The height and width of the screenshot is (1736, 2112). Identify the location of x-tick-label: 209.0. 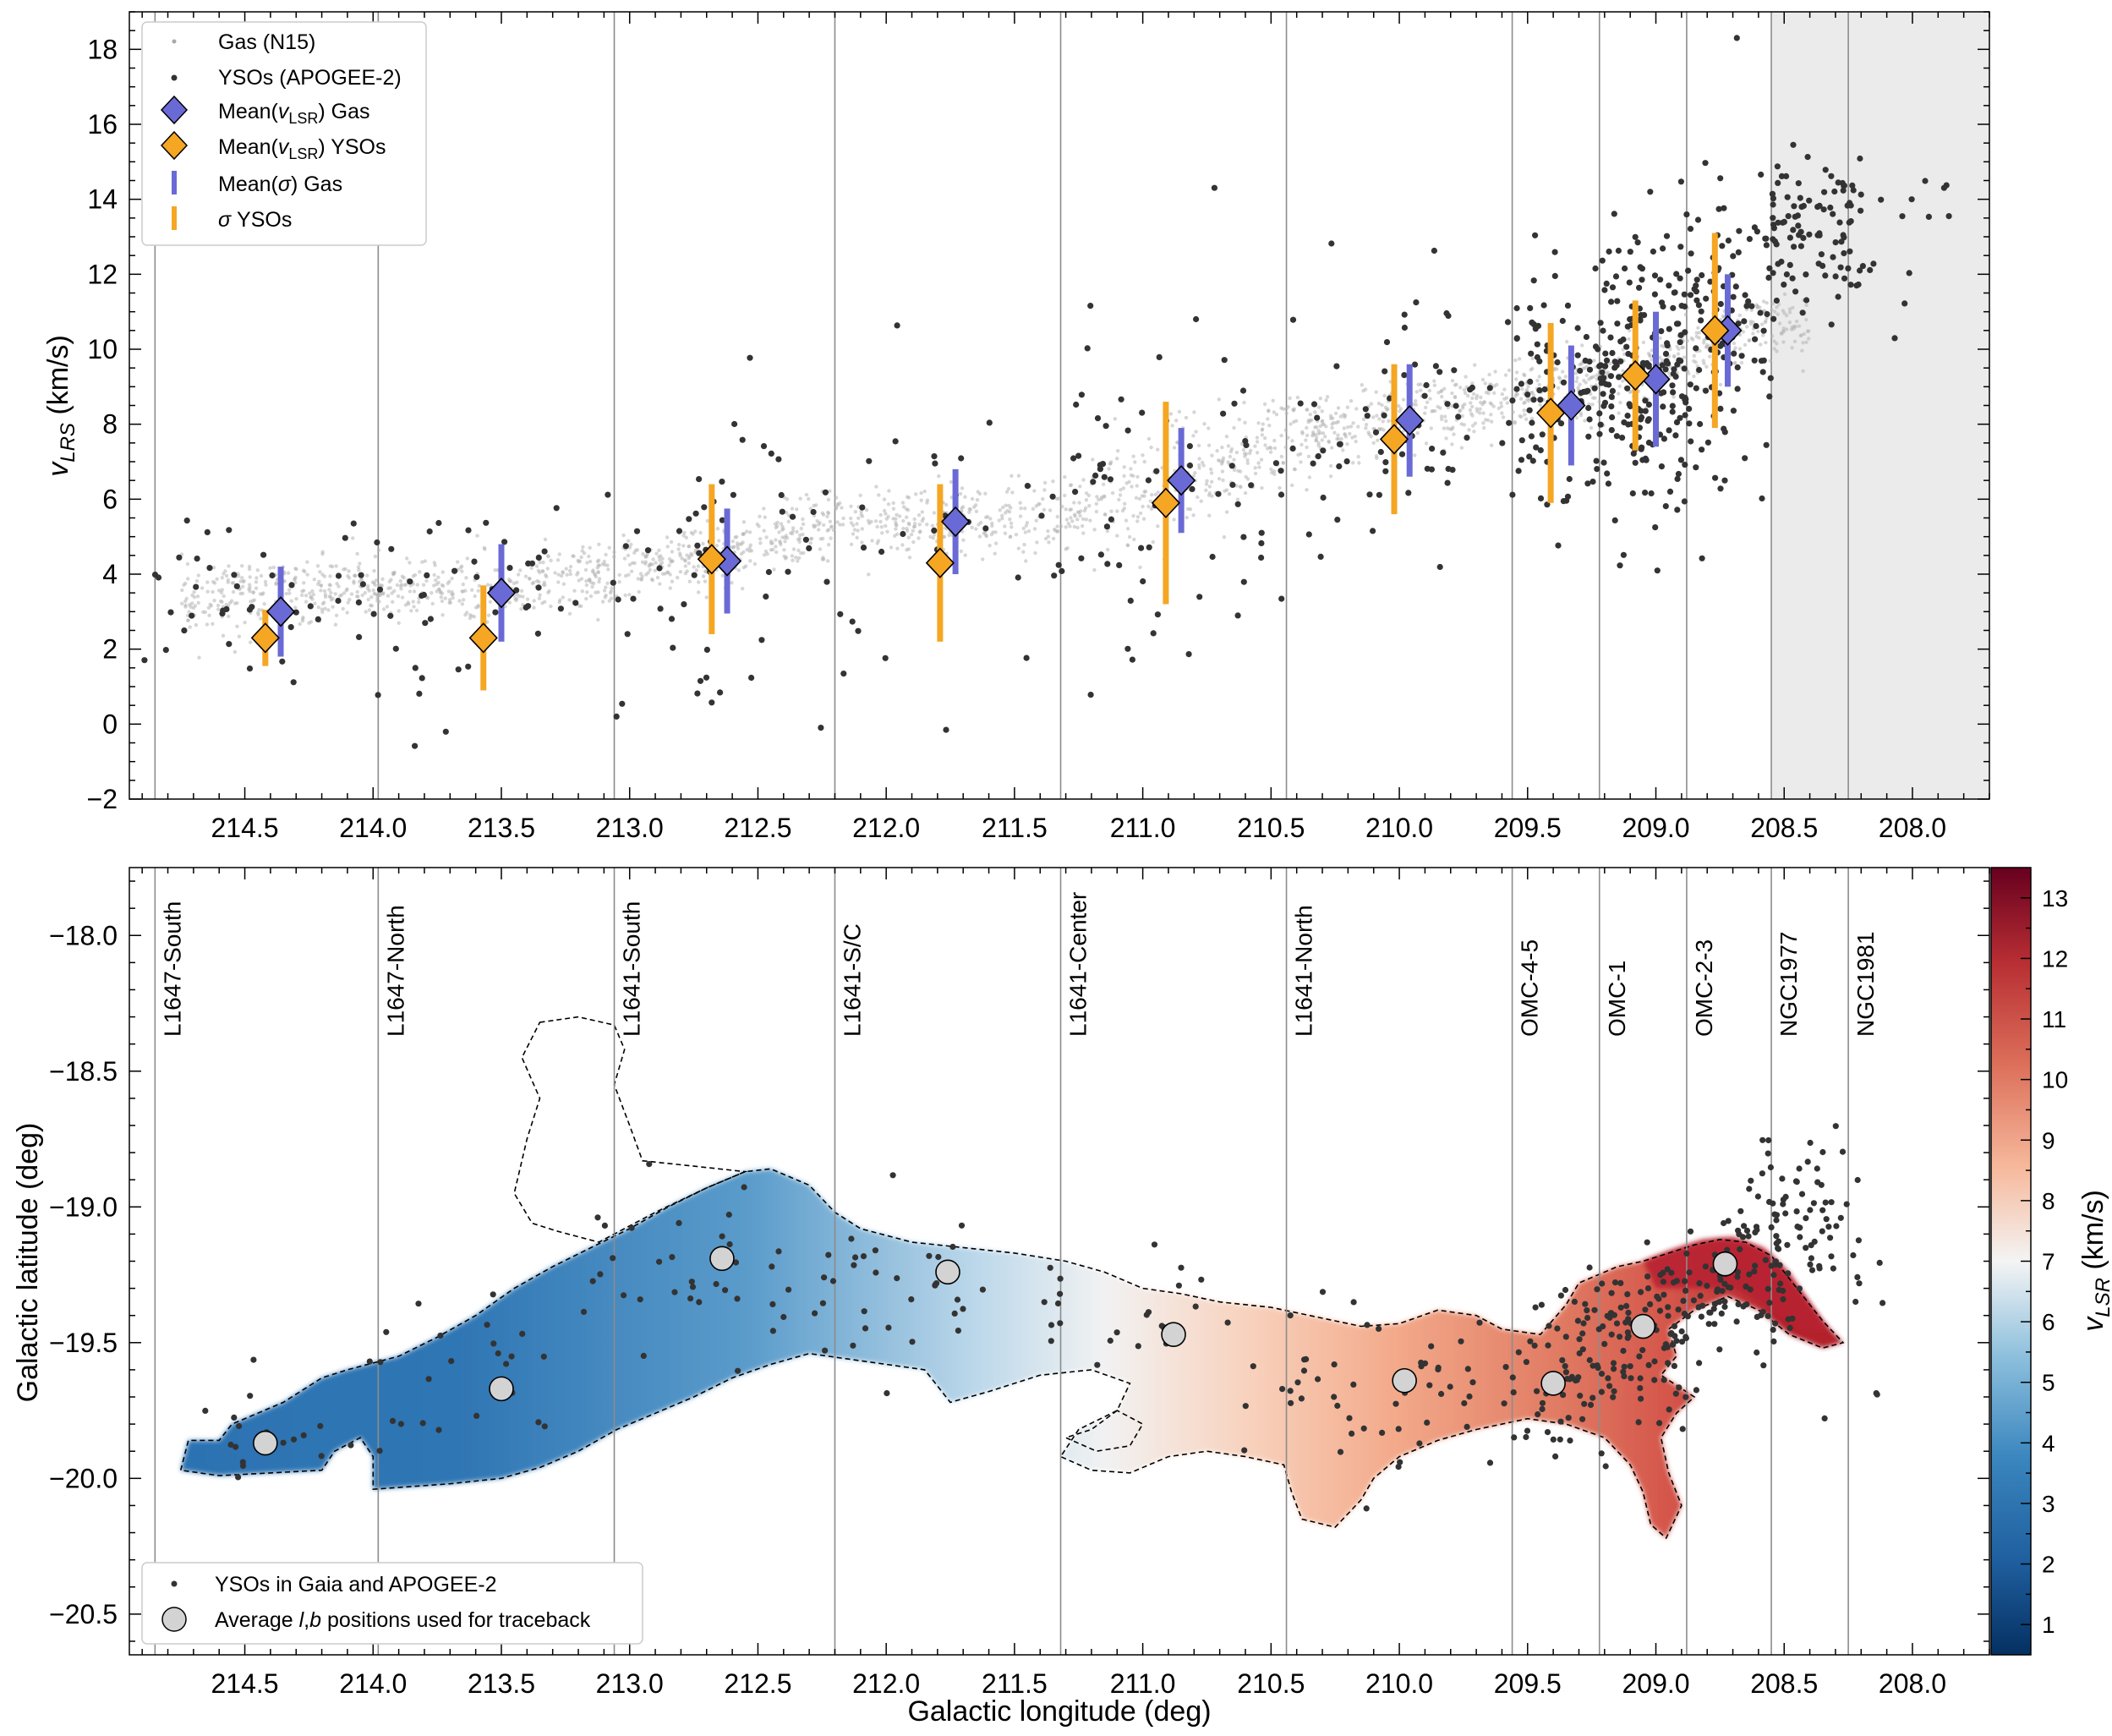
(1655, 1683).